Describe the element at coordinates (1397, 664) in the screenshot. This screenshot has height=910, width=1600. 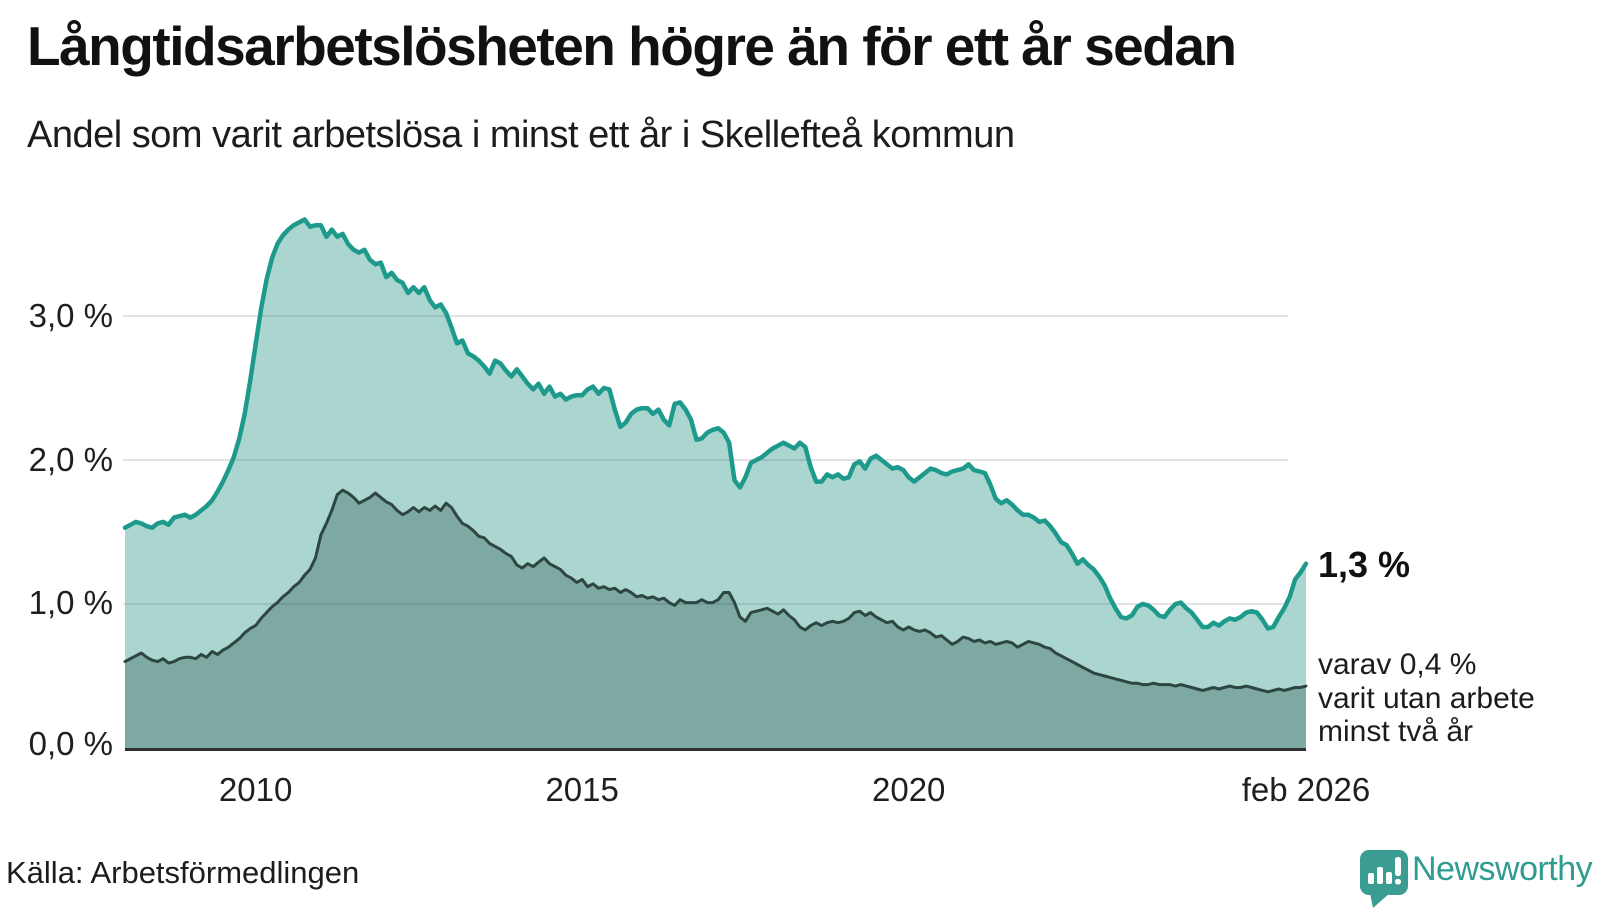
I see `annotation-line: varav 0,4 %` at that location.